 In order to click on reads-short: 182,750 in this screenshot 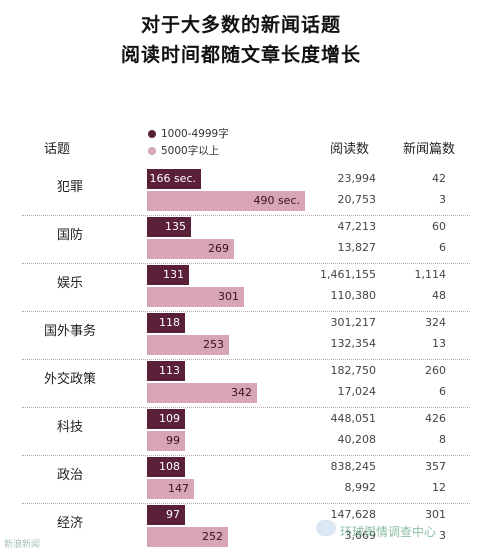, I will do `click(353, 370)`.